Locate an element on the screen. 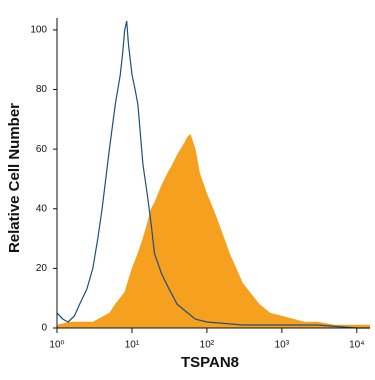  x-tick-label: 10⁰ is located at coordinates (56, 345).